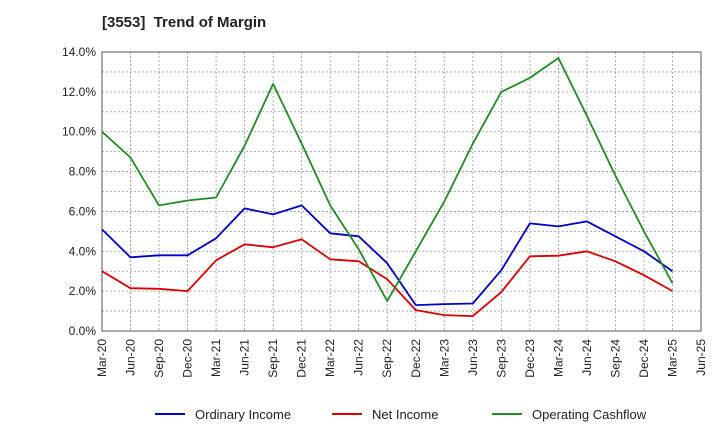  Describe the element at coordinates (245, 357) in the screenshot. I see `x-tick-label: Jun-21` at that location.